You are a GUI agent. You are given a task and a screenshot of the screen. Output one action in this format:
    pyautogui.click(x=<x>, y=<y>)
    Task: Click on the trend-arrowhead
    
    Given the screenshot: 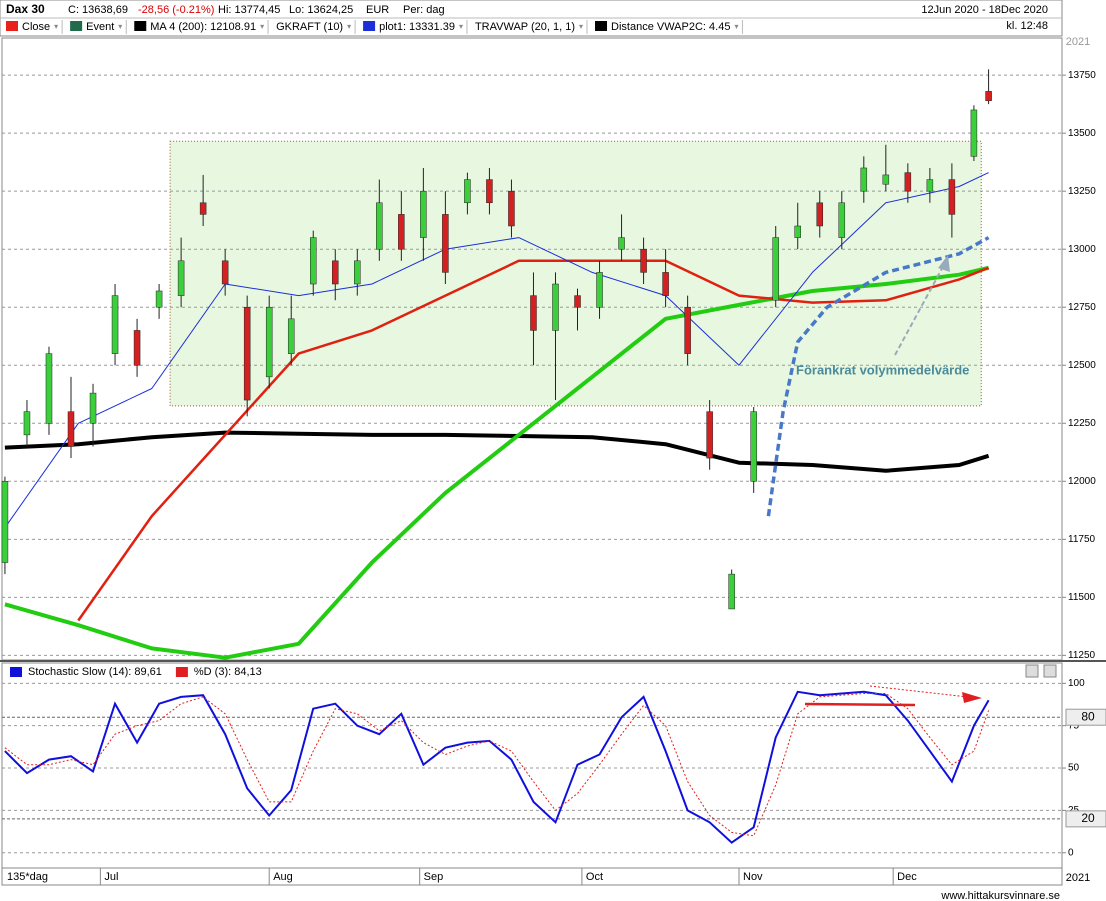 What is the action you would take?
    pyautogui.click(x=972, y=697)
    